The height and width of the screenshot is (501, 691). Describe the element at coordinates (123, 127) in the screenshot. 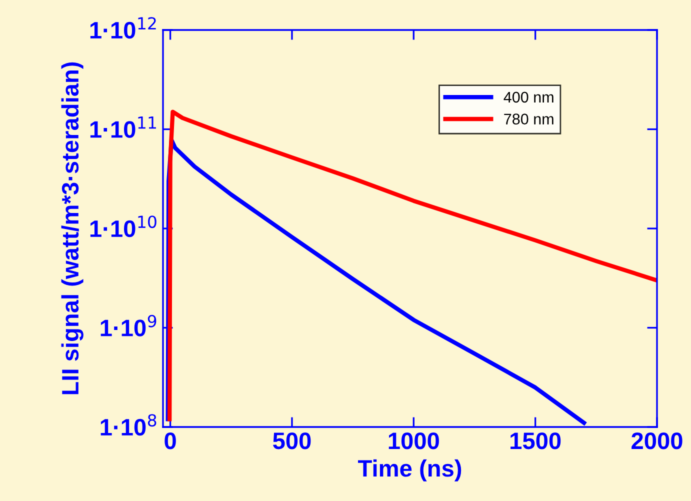

I see `y-tick-label: 1·10$^{11}$` at that location.